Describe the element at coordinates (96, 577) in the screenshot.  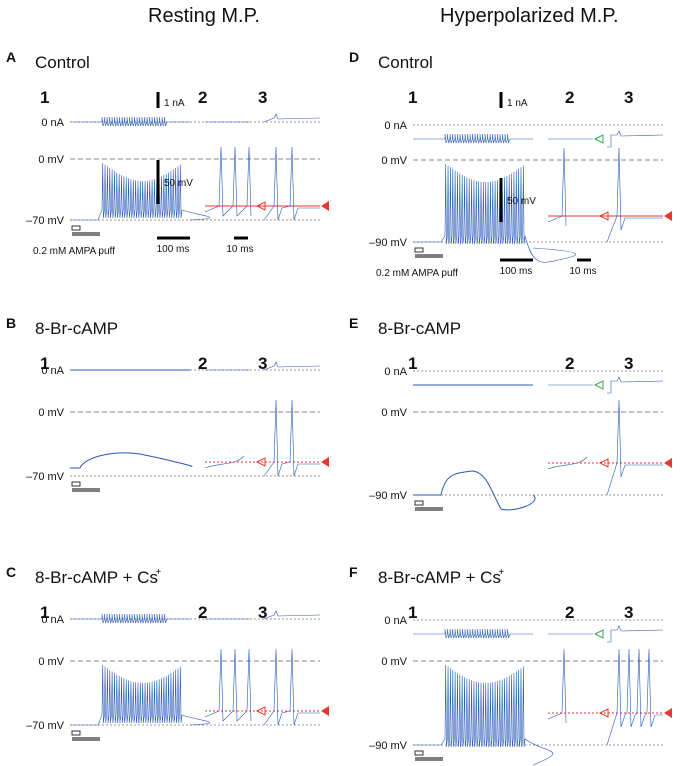
I see `panel-title: 8-Br-cAMP + Cs` at that location.